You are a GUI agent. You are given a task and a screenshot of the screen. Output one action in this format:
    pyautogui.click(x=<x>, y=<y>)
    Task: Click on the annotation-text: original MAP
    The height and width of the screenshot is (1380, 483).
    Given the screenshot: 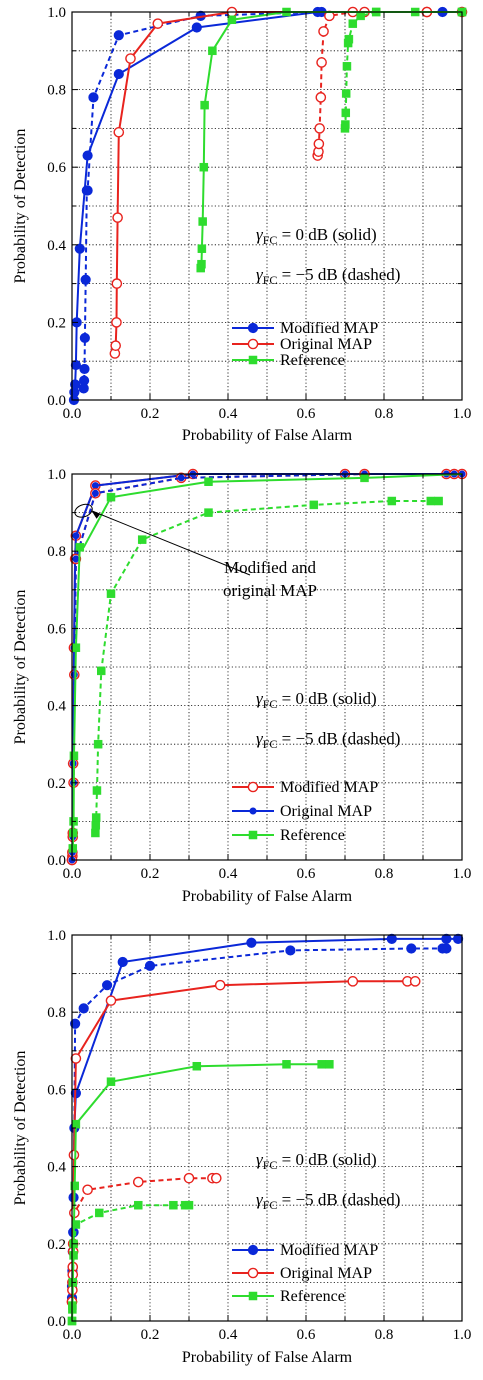 What is the action you would take?
    pyautogui.click(x=270, y=590)
    